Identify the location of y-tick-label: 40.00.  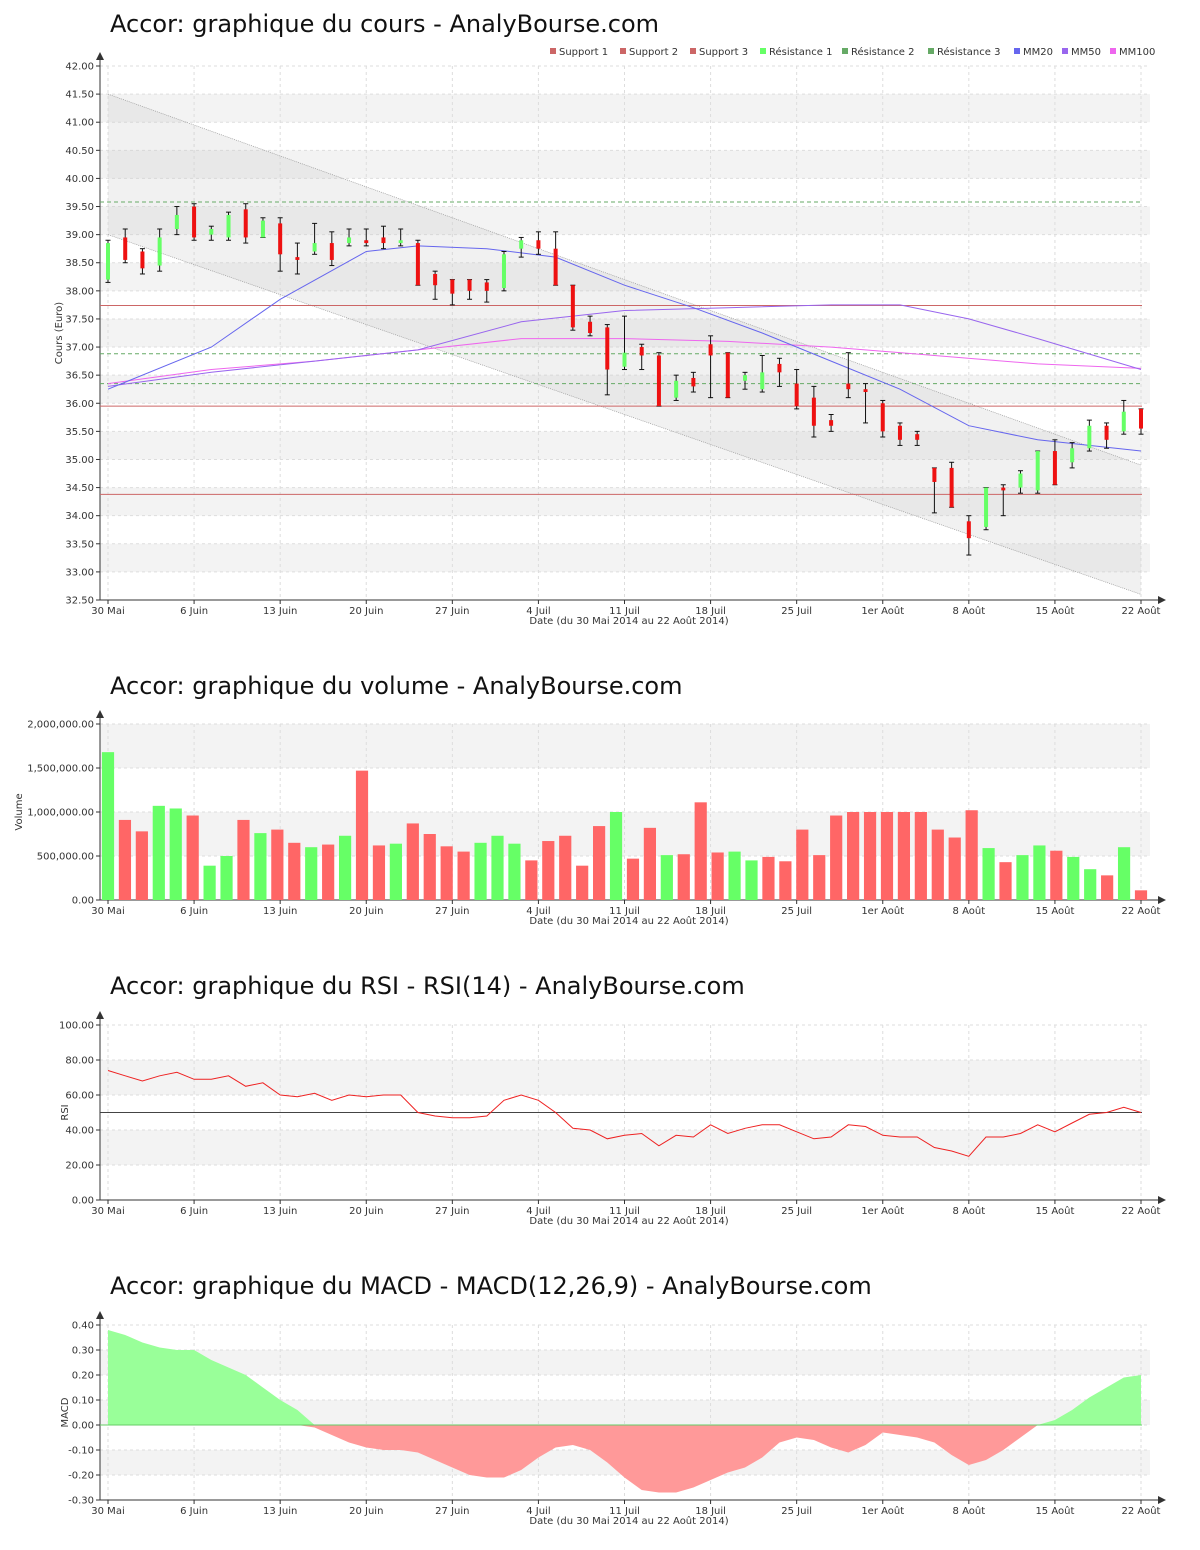
(79, 1131).